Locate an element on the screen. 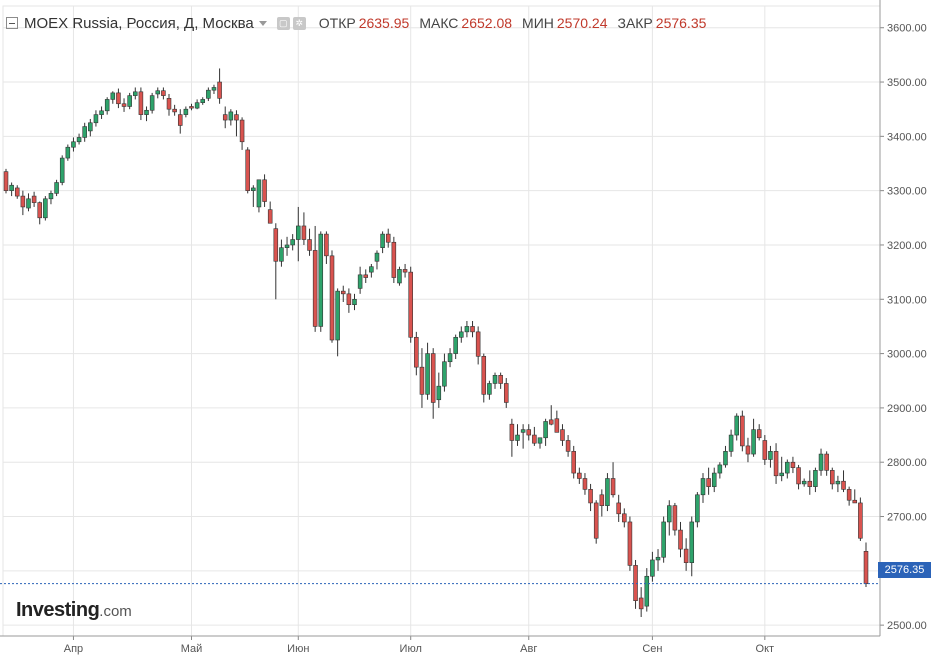 The width and height of the screenshot is (934, 659). dropdown-caret-icon is located at coordinates (262, 23).